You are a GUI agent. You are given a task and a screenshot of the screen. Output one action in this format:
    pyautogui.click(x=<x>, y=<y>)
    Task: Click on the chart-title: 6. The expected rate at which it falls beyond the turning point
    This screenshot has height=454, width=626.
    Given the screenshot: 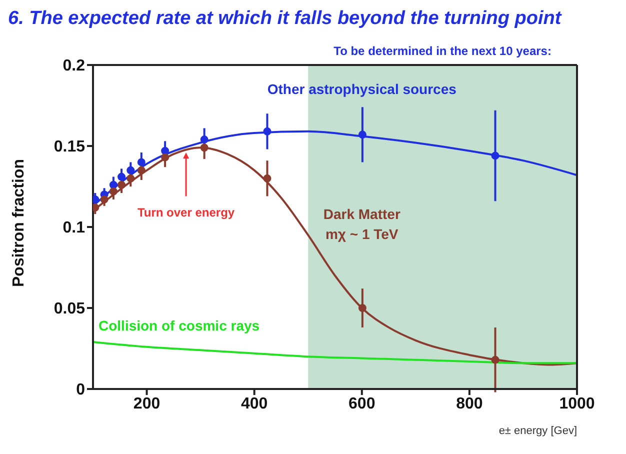 What is the action you would take?
    pyautogui.click(x=285, y=19)
    